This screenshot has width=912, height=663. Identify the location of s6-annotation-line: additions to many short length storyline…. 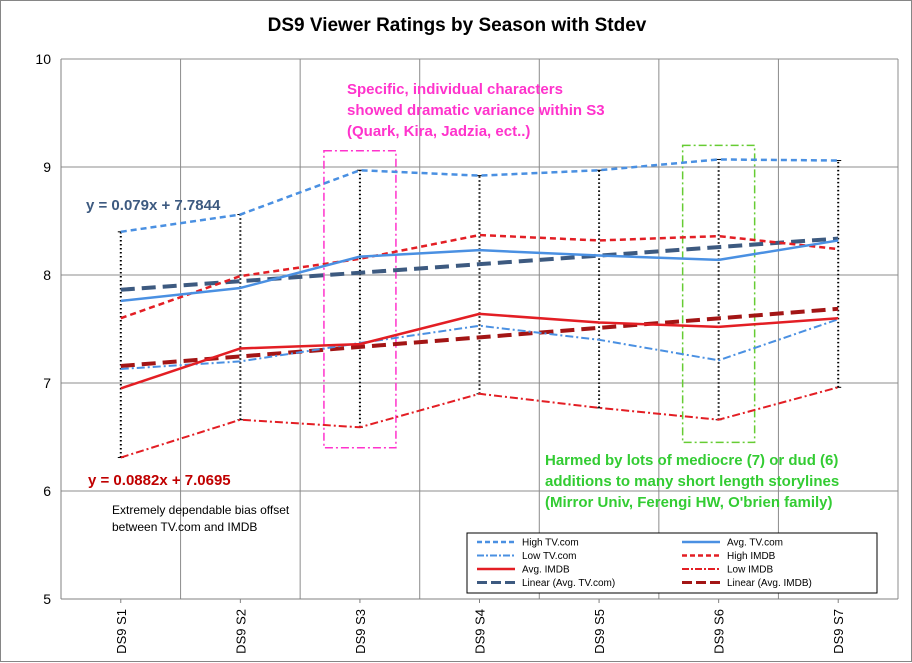
(692, 481).